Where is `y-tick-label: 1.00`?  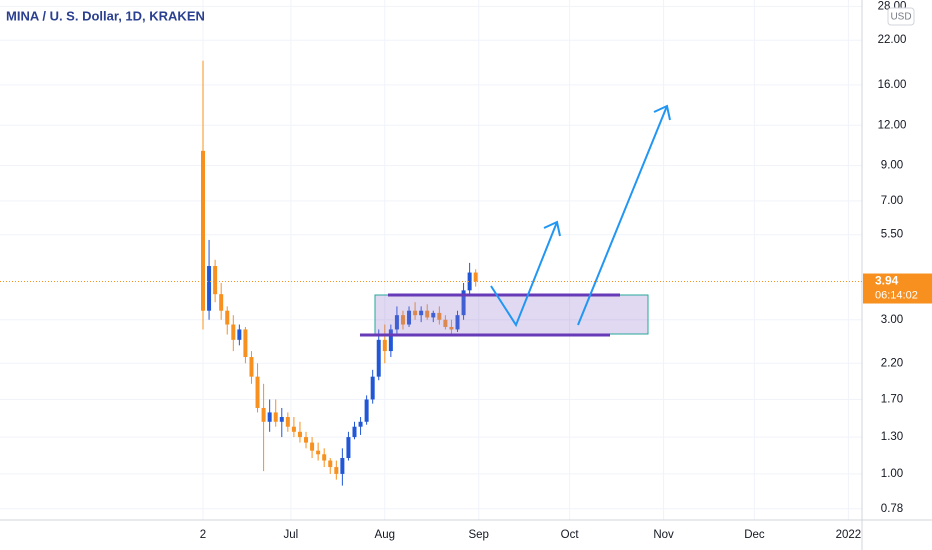 y-tick-label: 1.00 is located at coordinates (892, 474).